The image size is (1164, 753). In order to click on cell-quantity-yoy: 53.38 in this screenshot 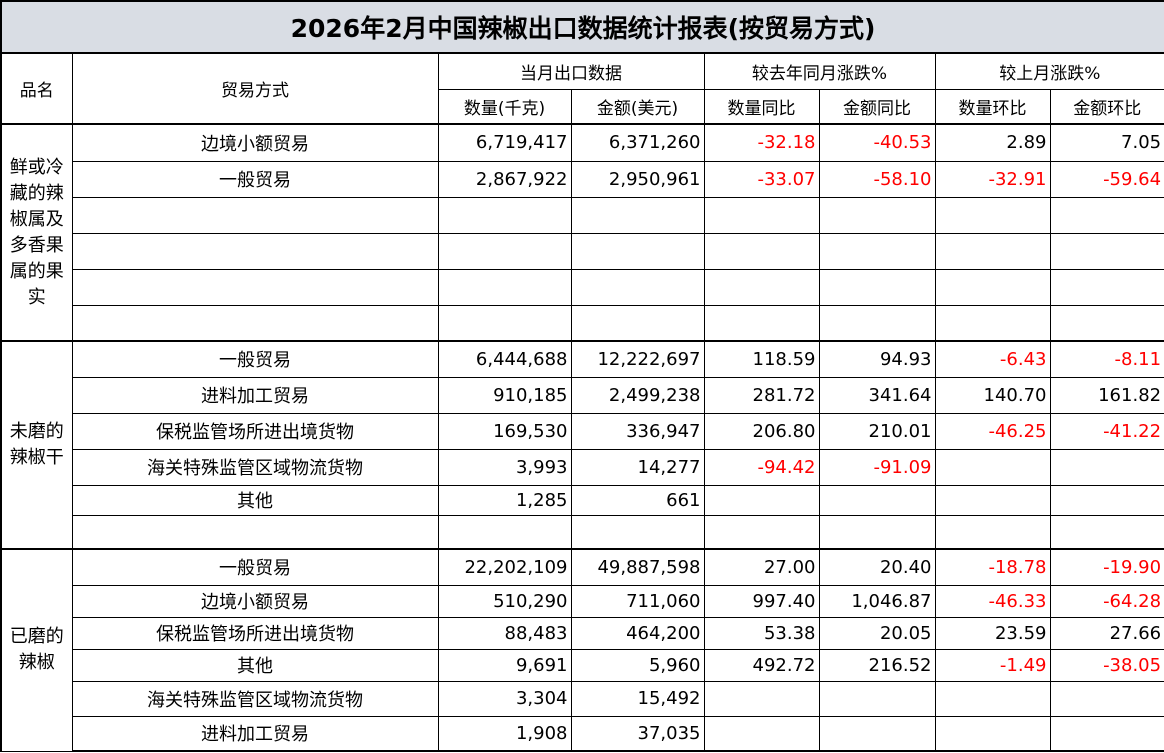, I will do `click(761, 633)`.